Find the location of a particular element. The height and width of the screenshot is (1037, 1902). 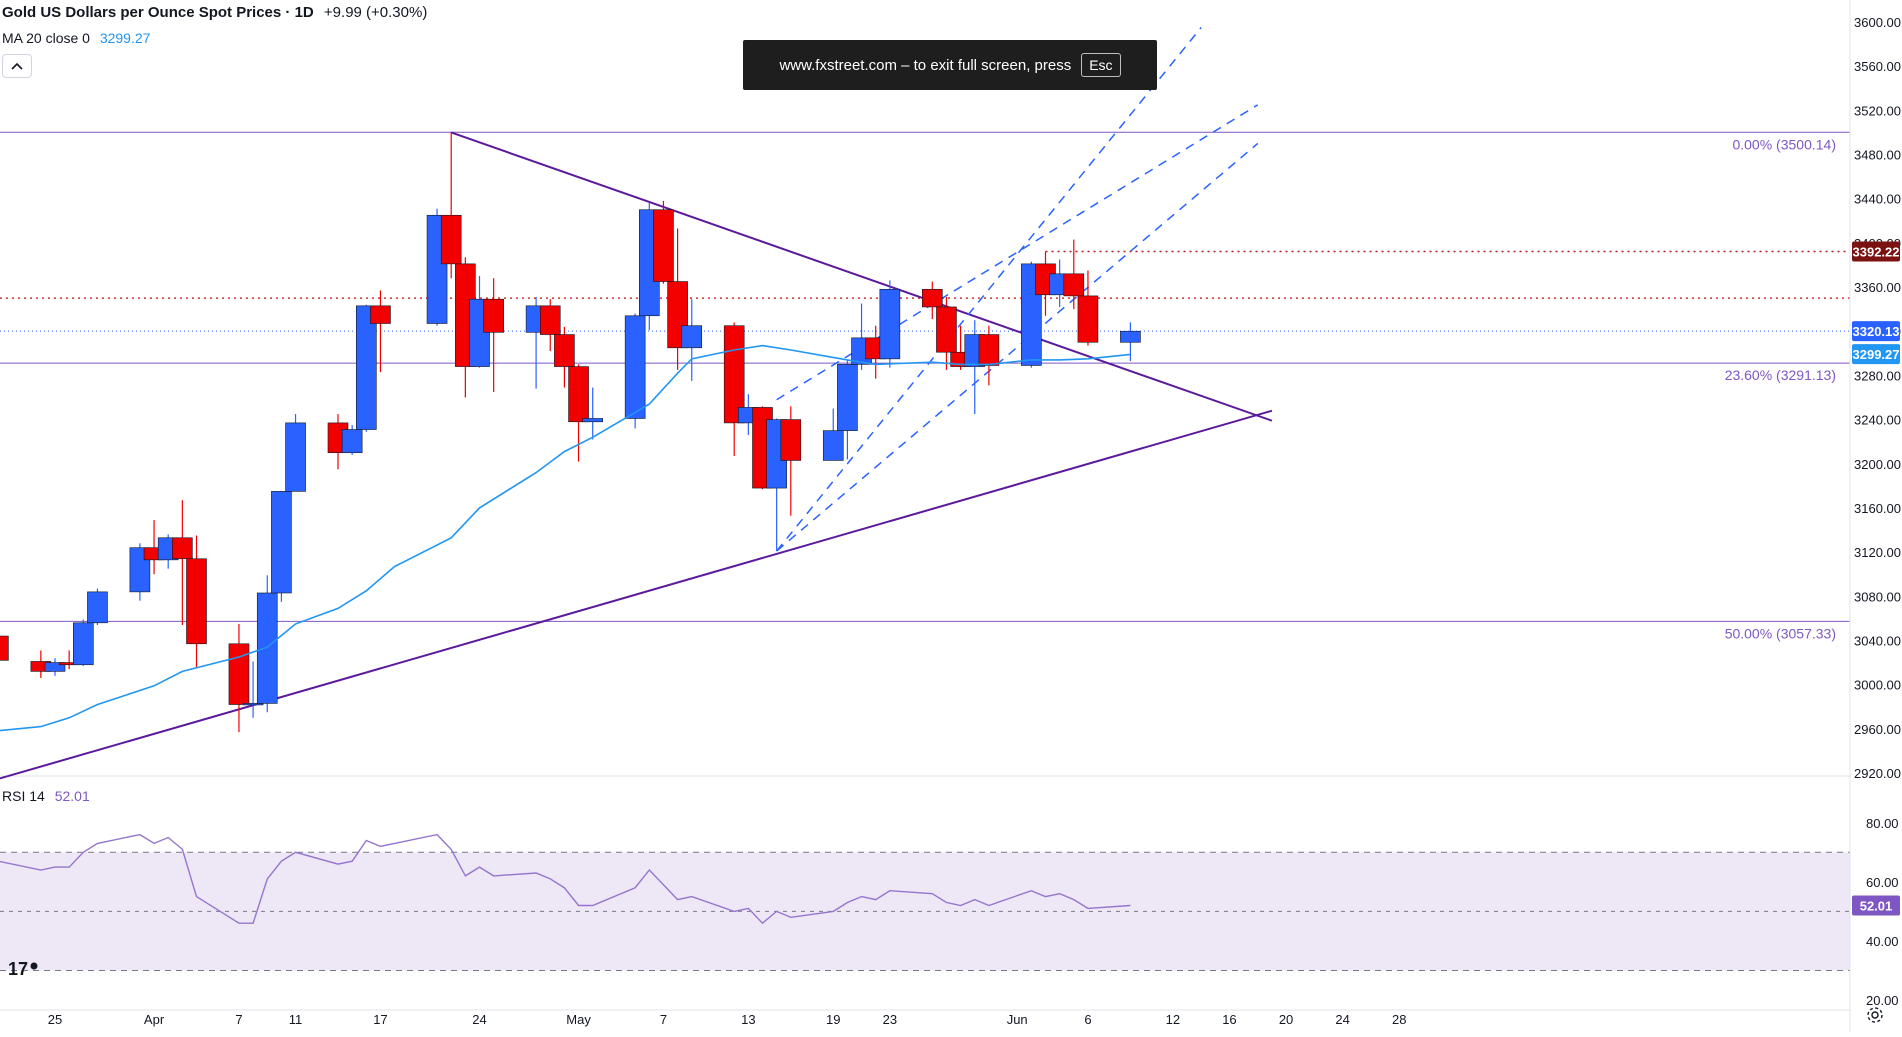

price-badge-0: 3320.13 is located at coordinates (1876, 331).